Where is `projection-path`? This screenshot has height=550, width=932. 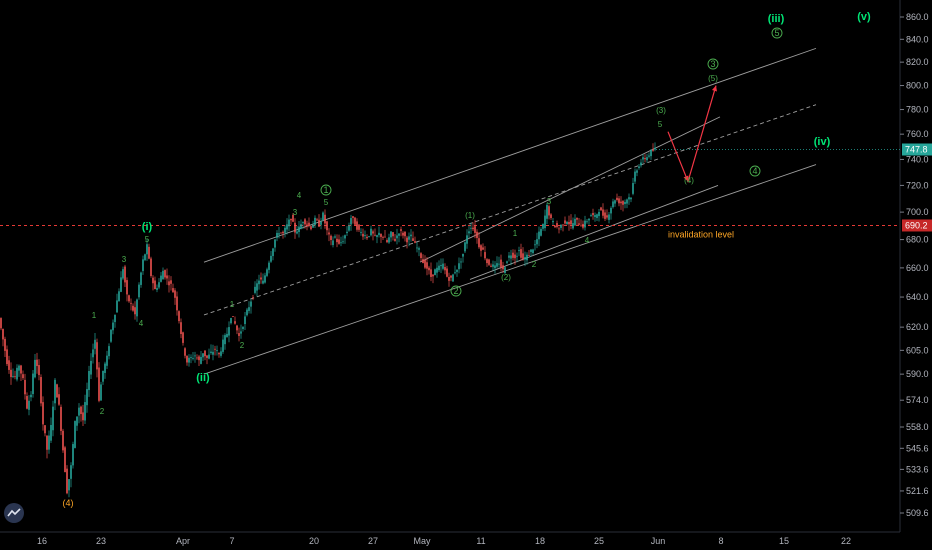 projection-path is located at coordinates (692, 134).